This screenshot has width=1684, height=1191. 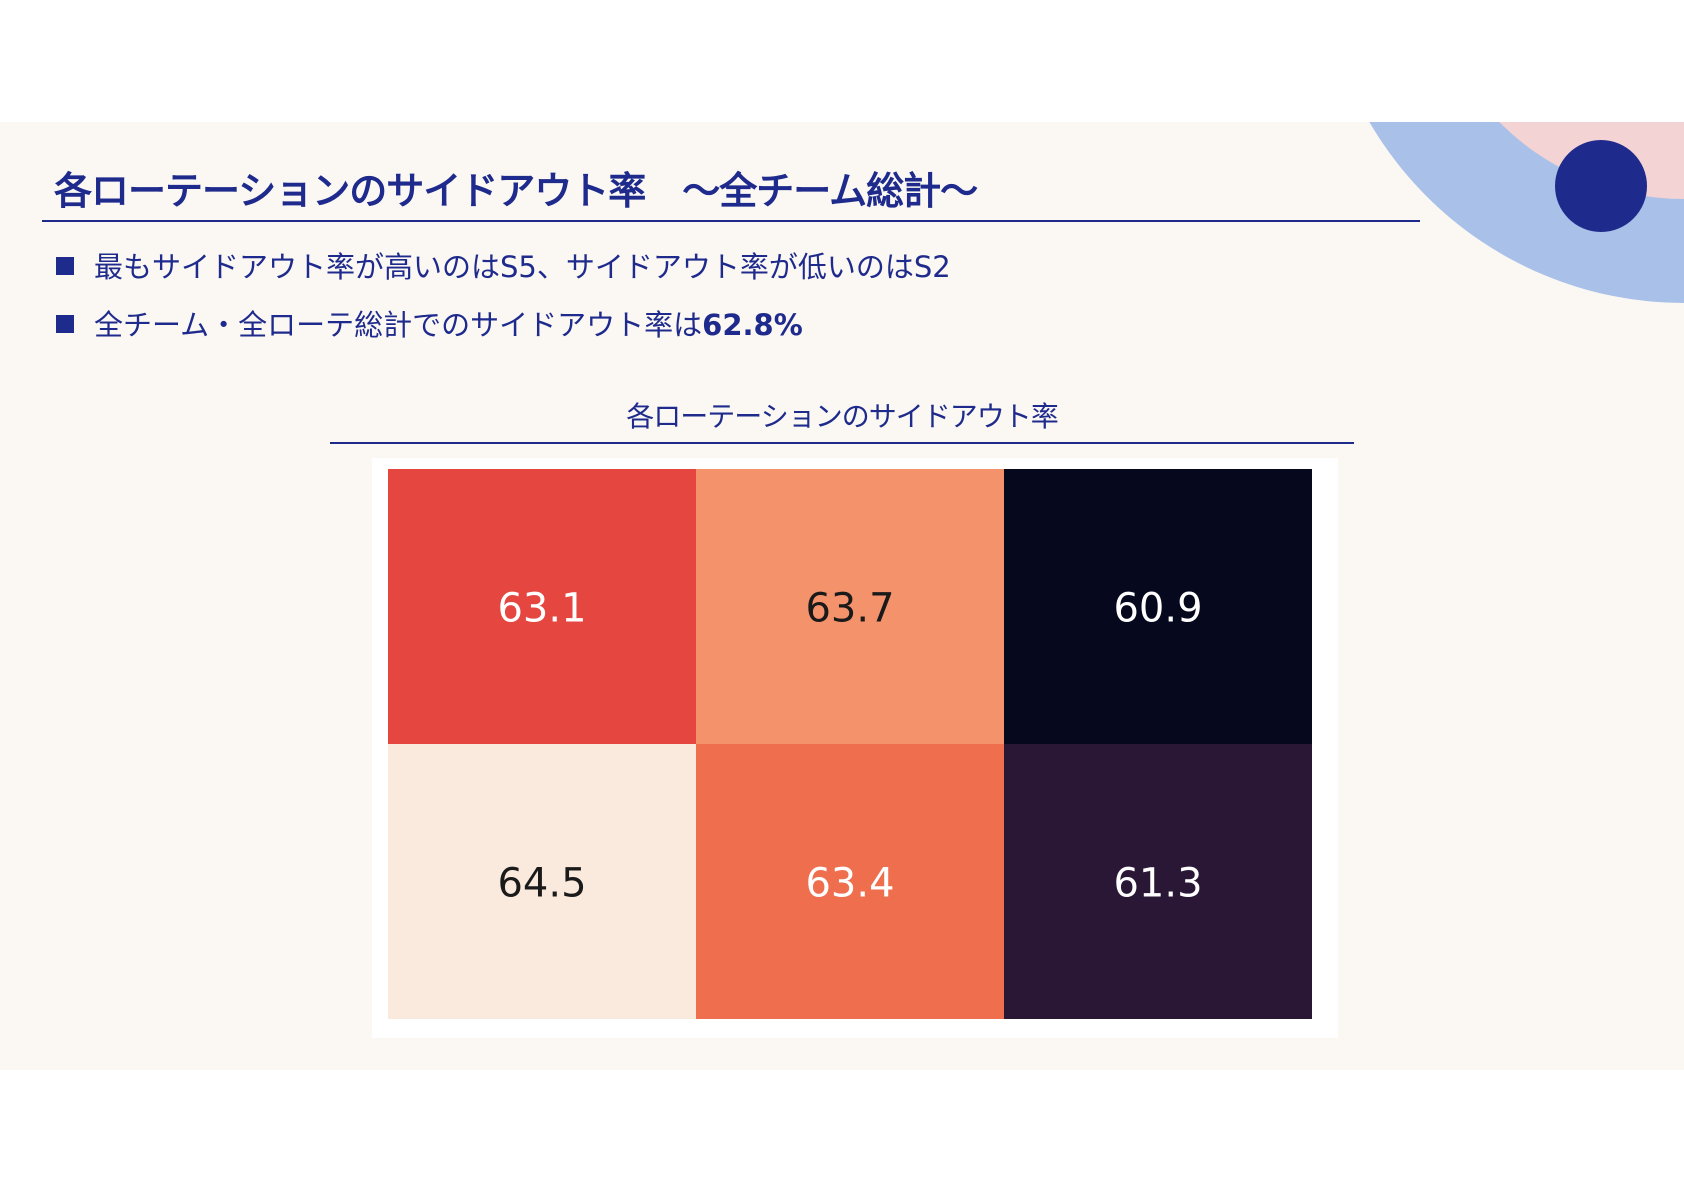 I want to click on deco-circle-dark-blue, so click(x=1601, y=186).